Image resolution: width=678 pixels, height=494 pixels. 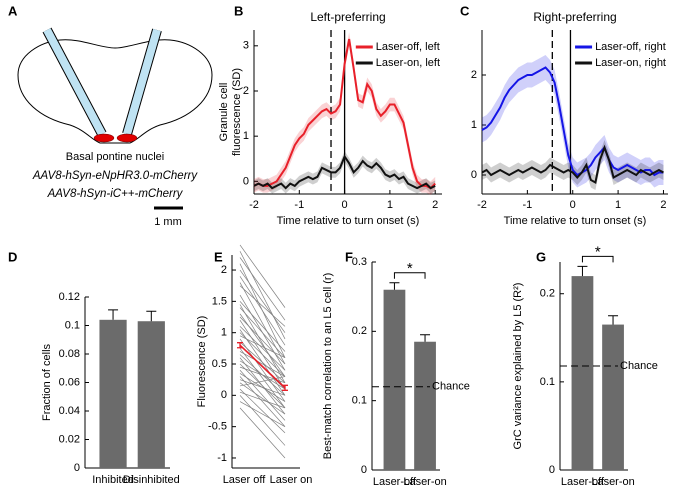 I want to click on data-line, so click(x=572, y=121).